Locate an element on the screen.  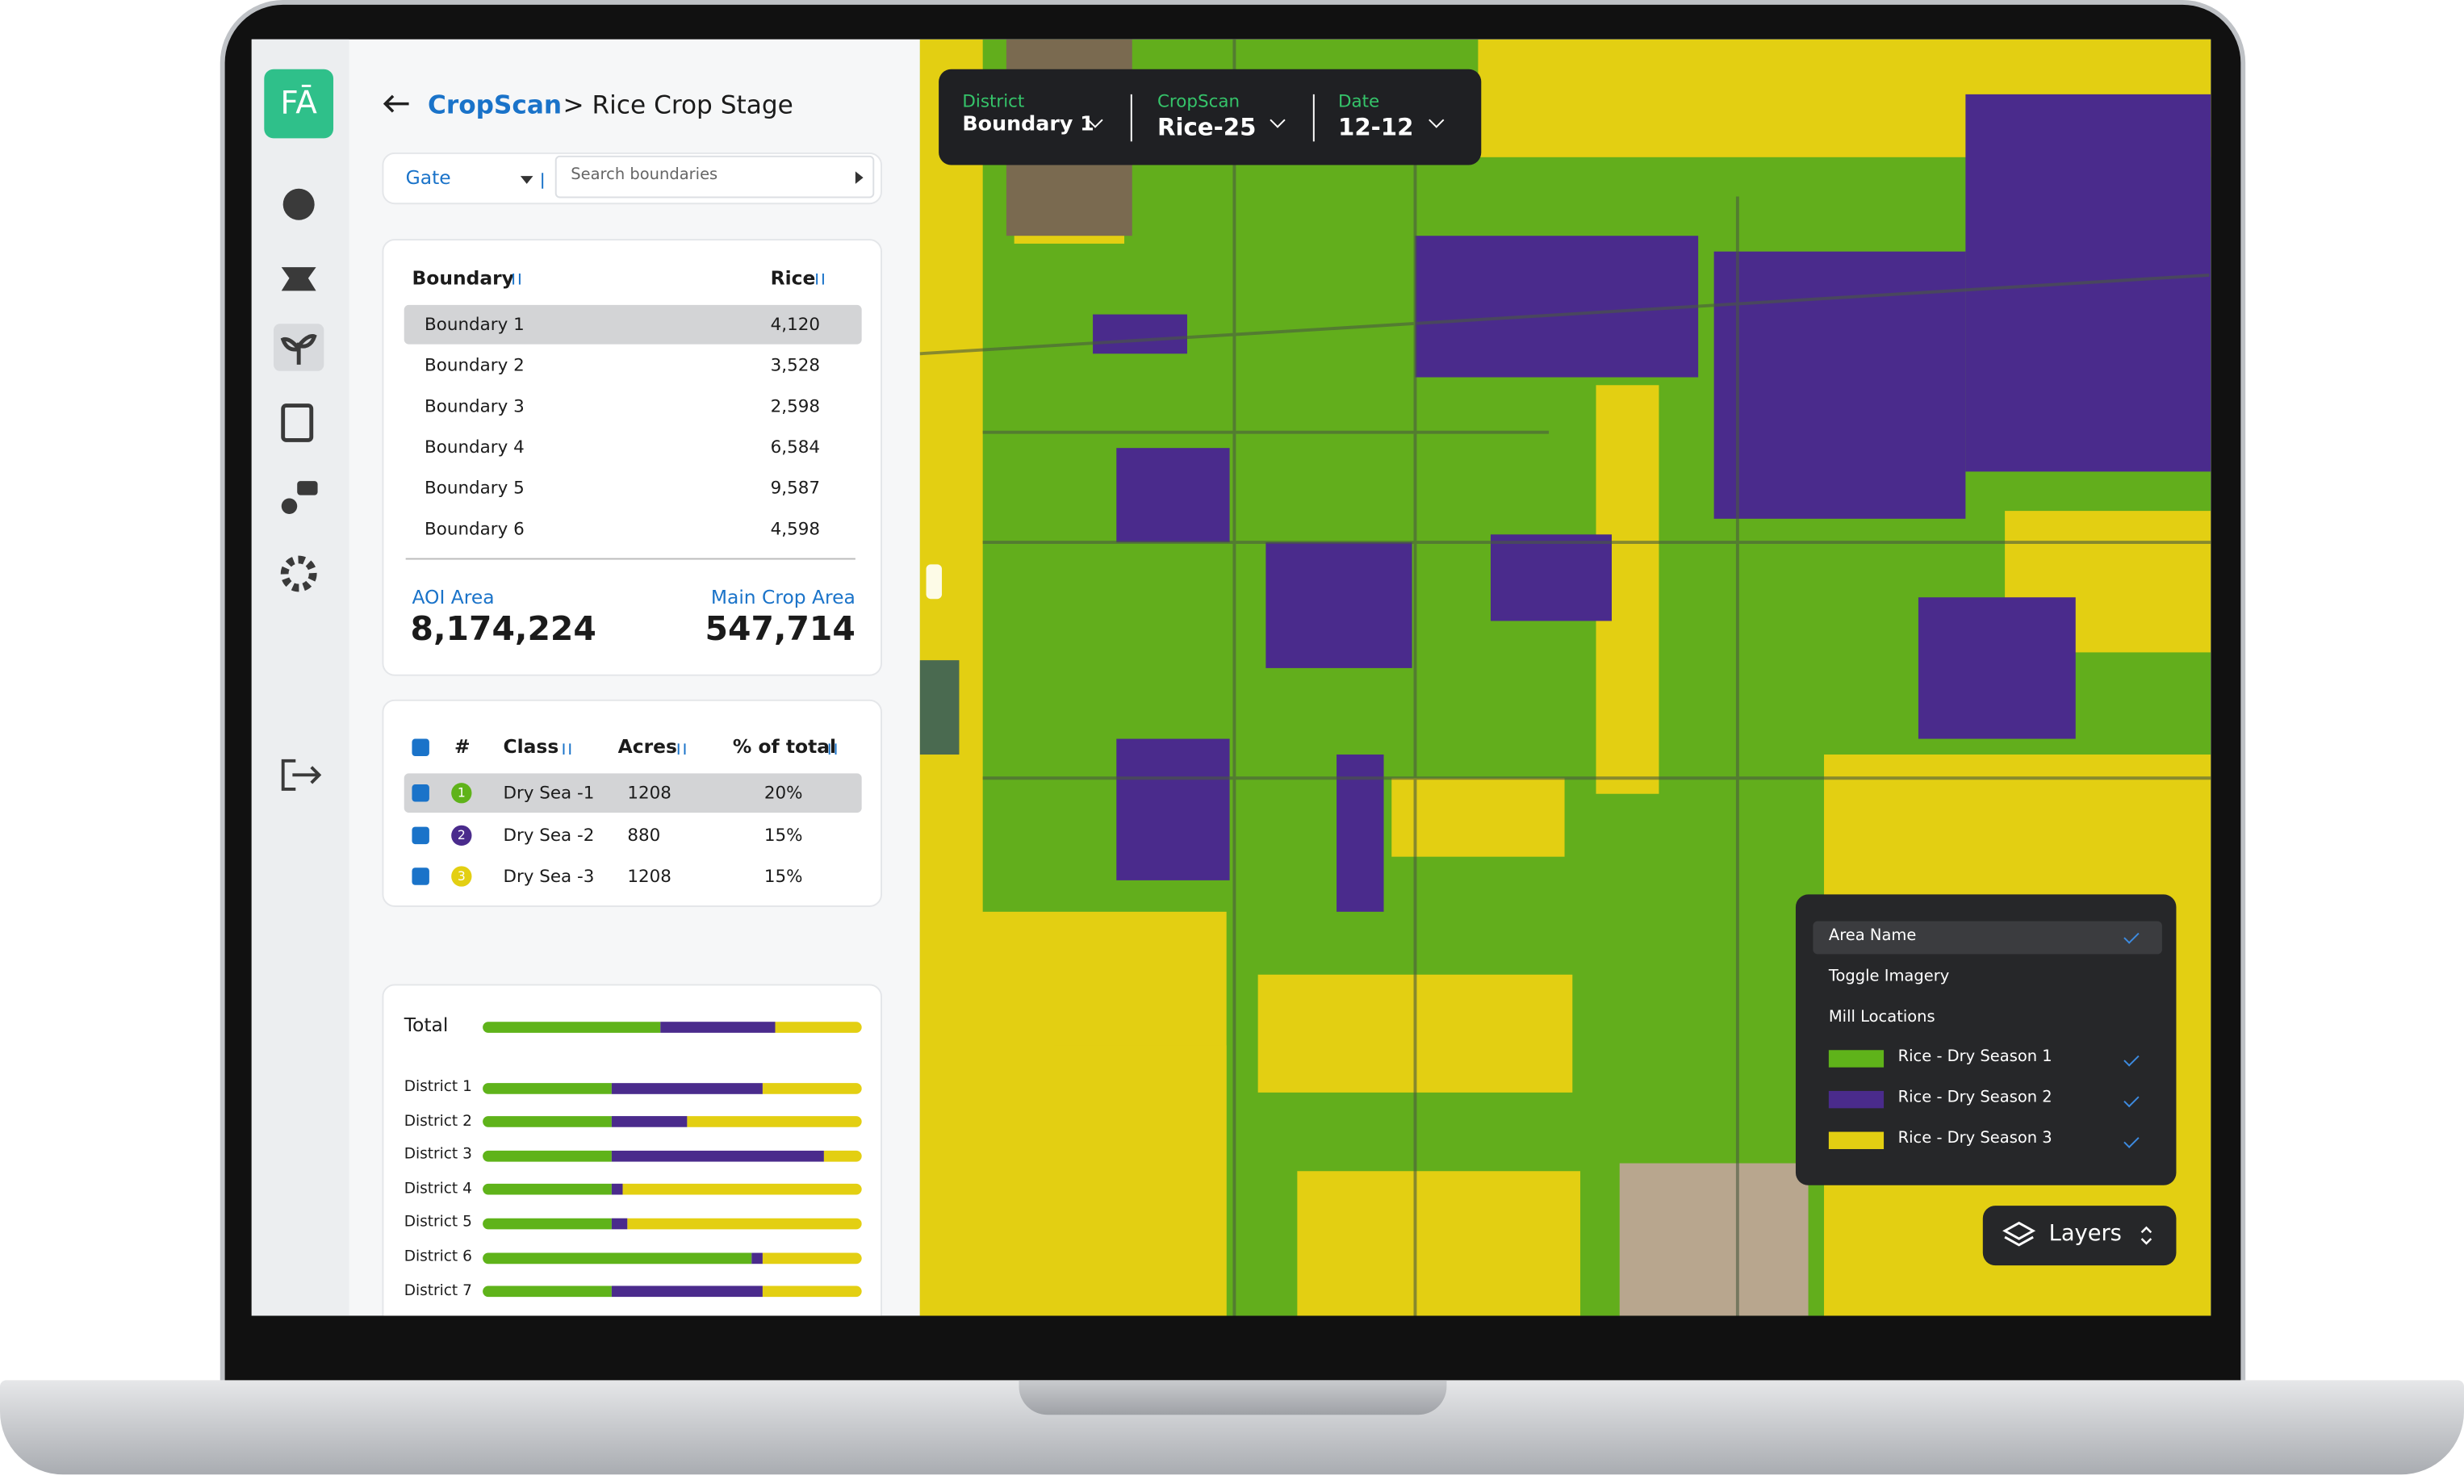
class-pct: 20% is located at coordinates (783, 793).